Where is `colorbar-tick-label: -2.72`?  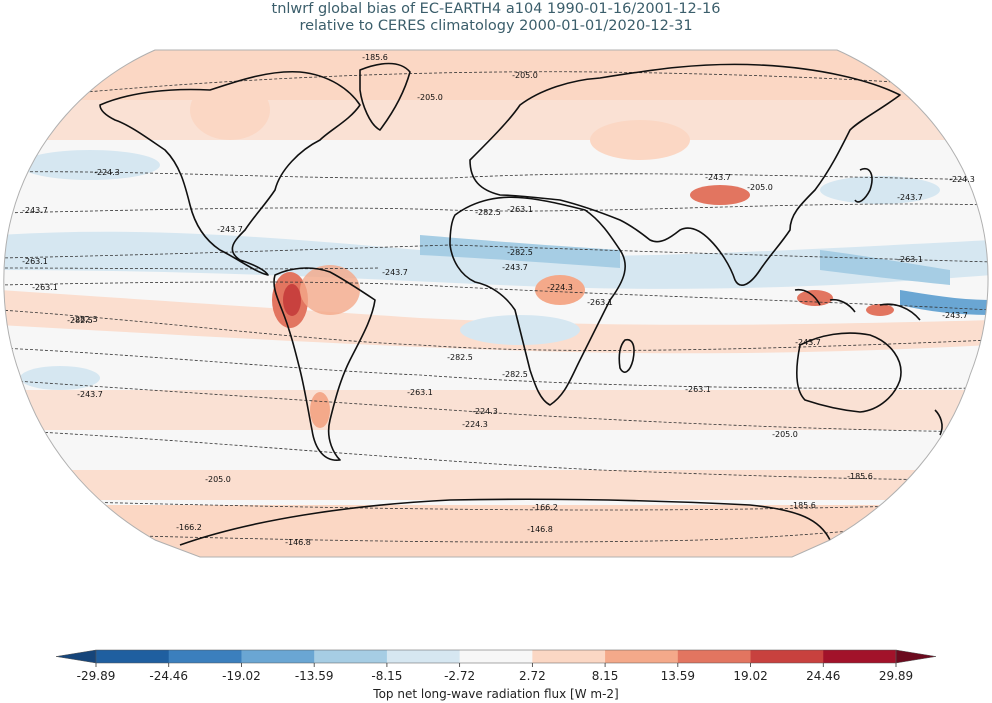
colorbar-tick-label: -2.72 is located at coordinates (459, 676).